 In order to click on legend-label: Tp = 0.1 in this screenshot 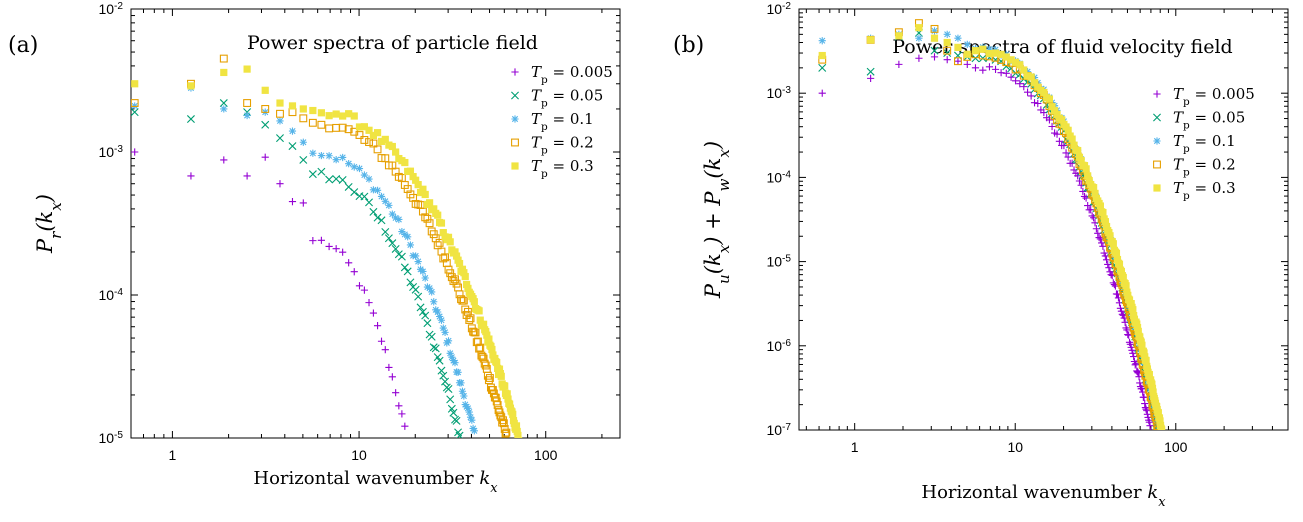, I will do `click(1204, 143)`.